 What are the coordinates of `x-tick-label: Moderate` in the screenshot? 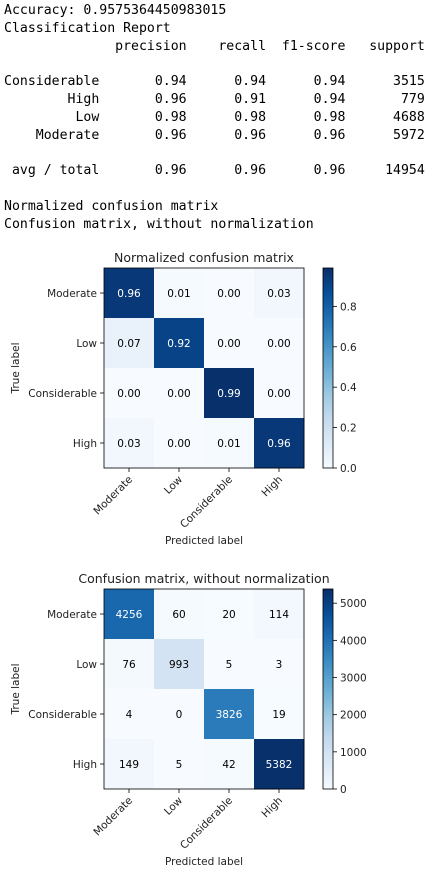 It's located at (113, 817).